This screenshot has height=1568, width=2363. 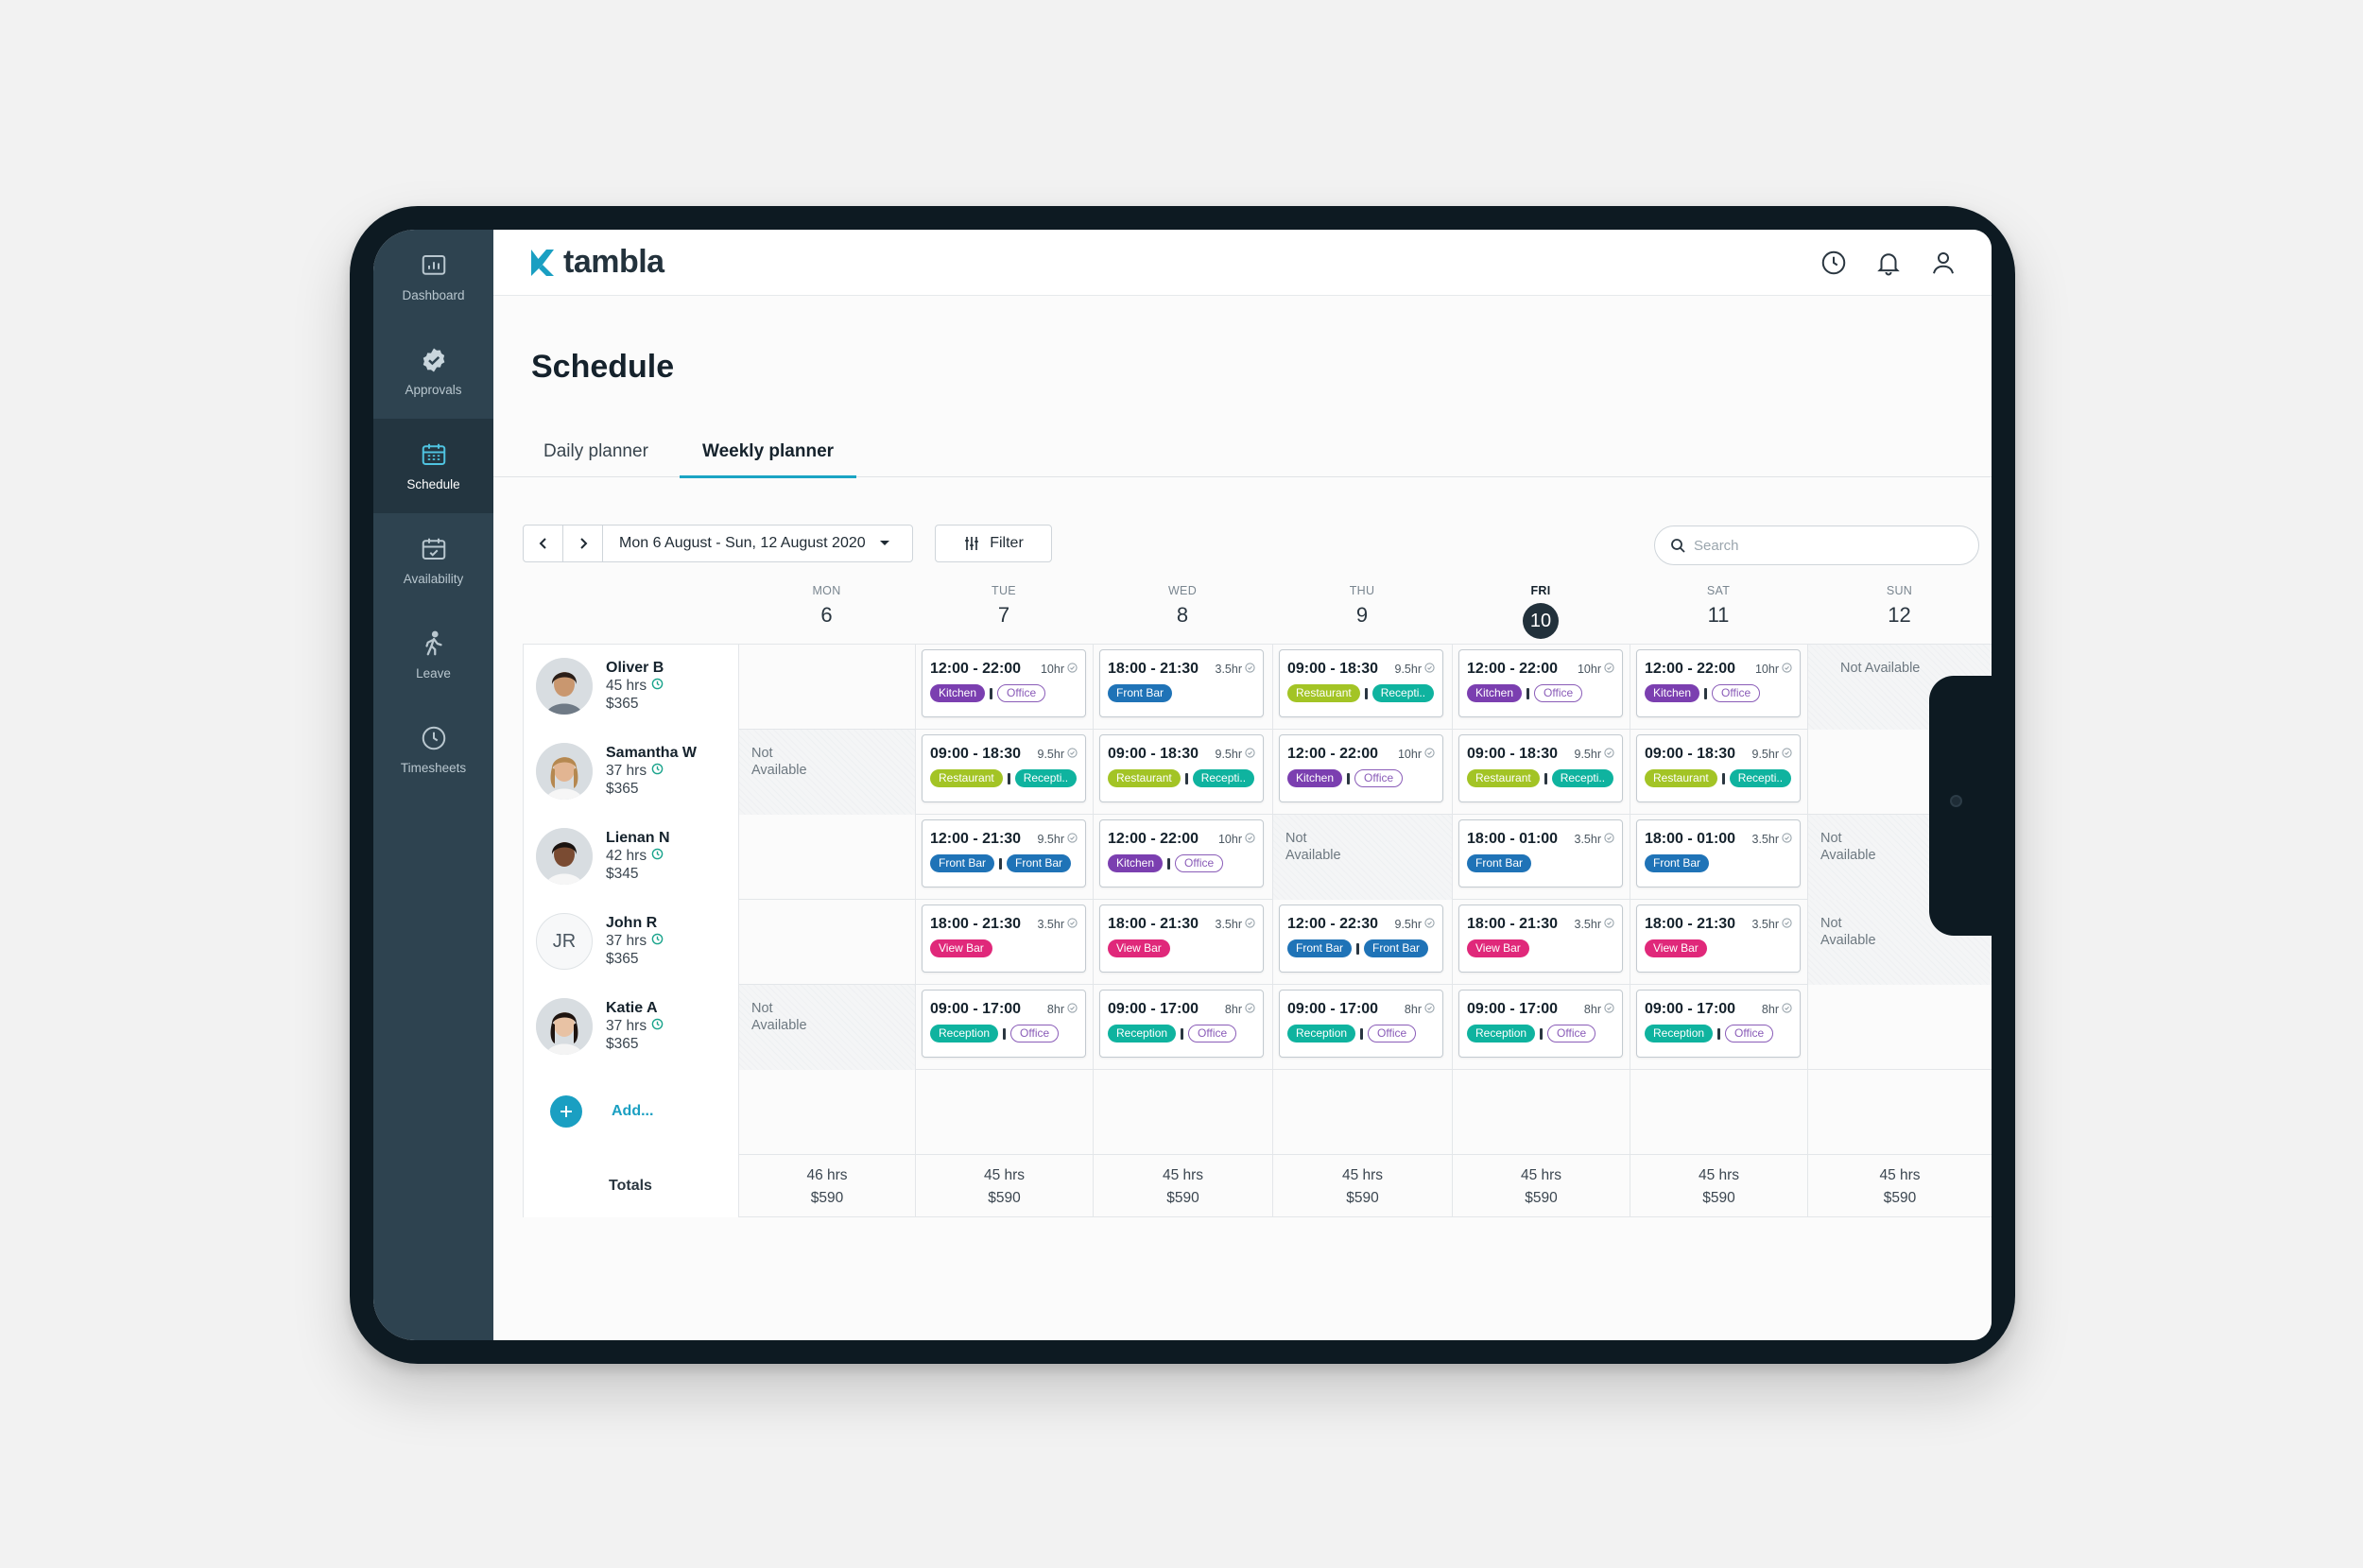 What do you see at coordinates (543, 543) in the screenshot?
I see `prev-week-button` at bounding box center [543, 543].